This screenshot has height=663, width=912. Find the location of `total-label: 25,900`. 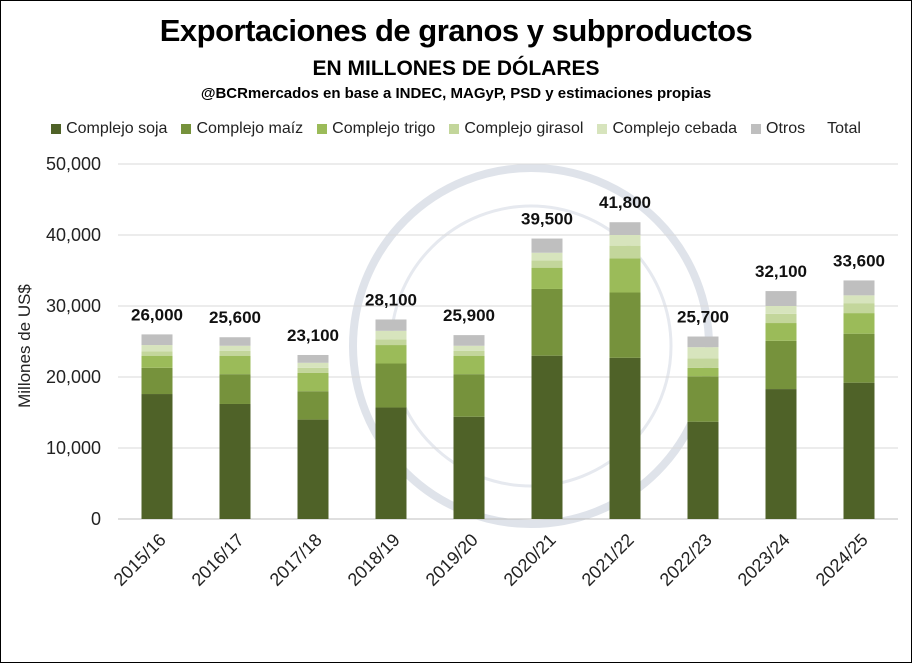

total-label: 25,900 is located at coordinates (469, 315).